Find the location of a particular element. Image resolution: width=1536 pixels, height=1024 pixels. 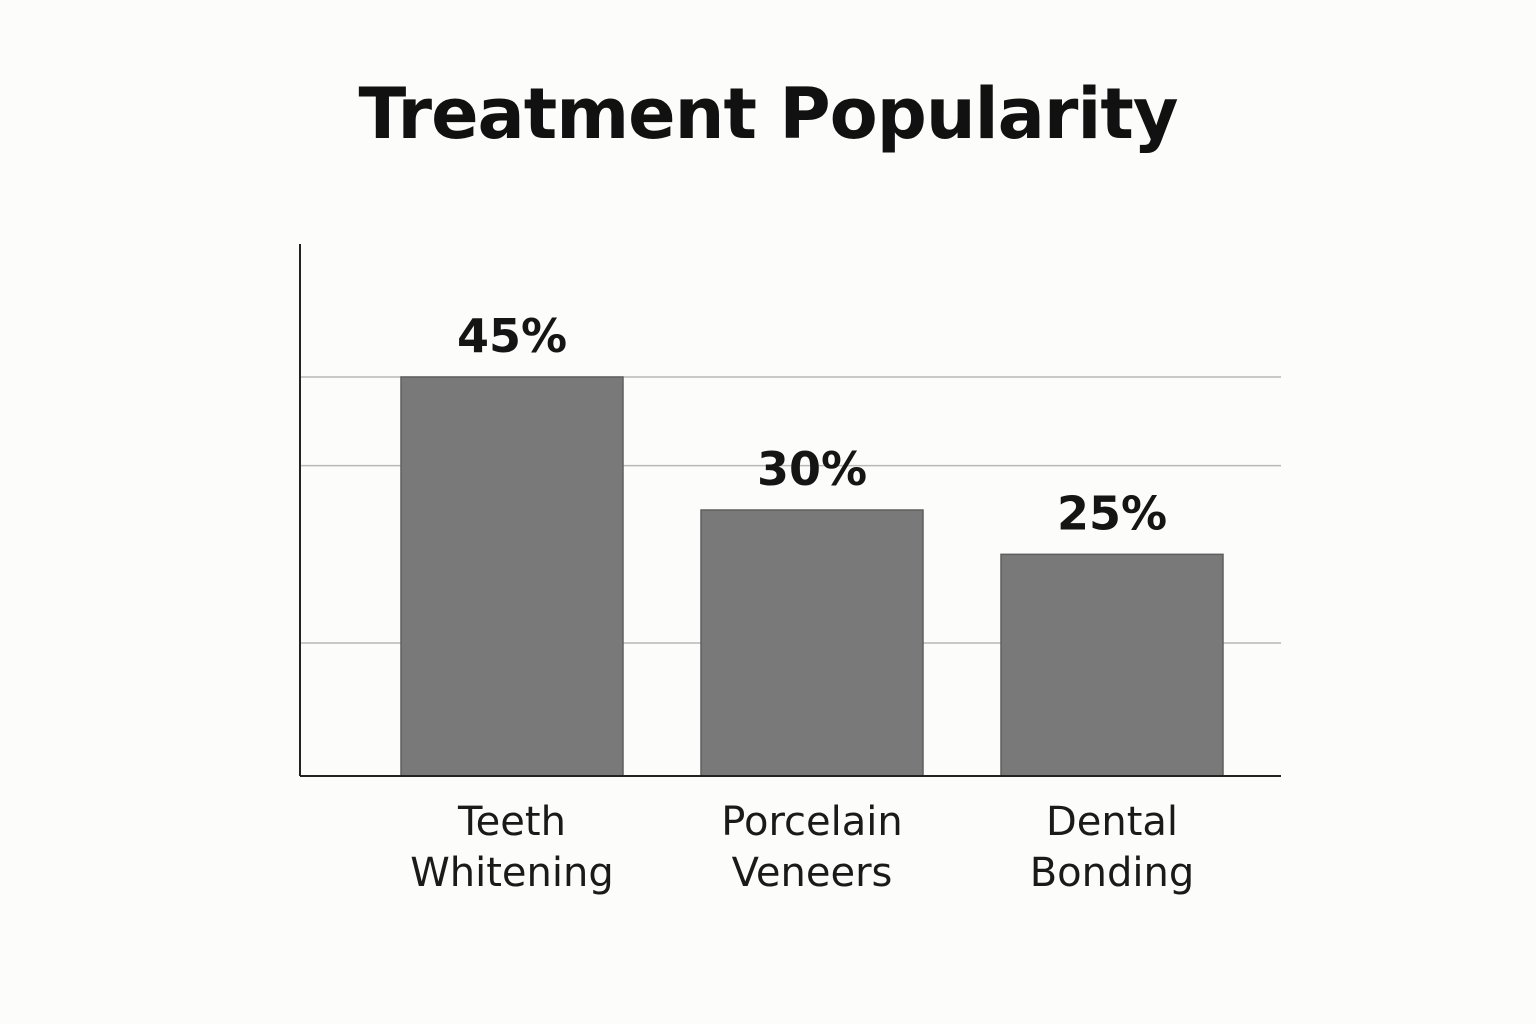

chart-title: Treatment Popularity is located at coordinates (768, 114).